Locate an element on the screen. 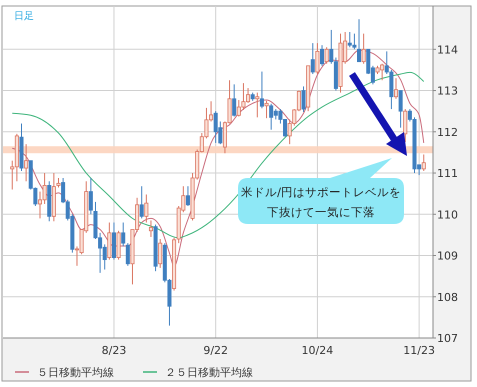 The width and height of the screenshot is (477, 387). y-tick-label: 113 is located at coordinates (447, 91).